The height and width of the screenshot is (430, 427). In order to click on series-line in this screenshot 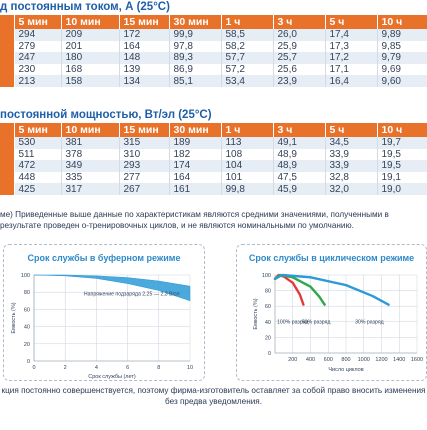, I will do `click(331, 289)`.